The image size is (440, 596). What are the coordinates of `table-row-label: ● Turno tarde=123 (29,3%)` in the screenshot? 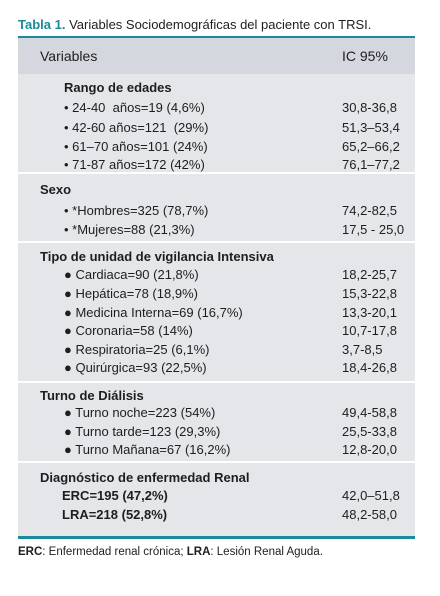 It's located at (142, 431).